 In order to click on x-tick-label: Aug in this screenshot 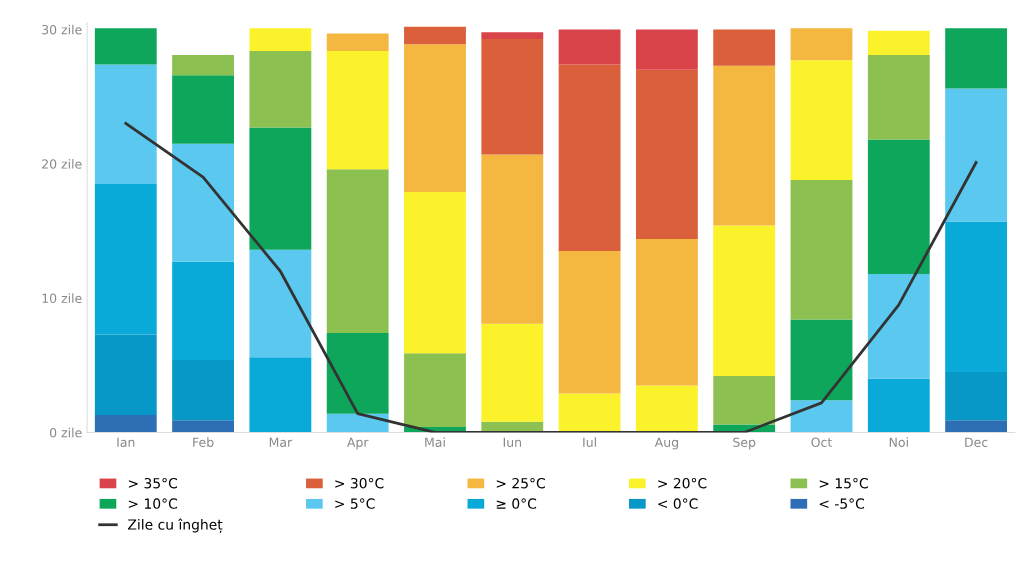, I will do `click(666, 443)`.